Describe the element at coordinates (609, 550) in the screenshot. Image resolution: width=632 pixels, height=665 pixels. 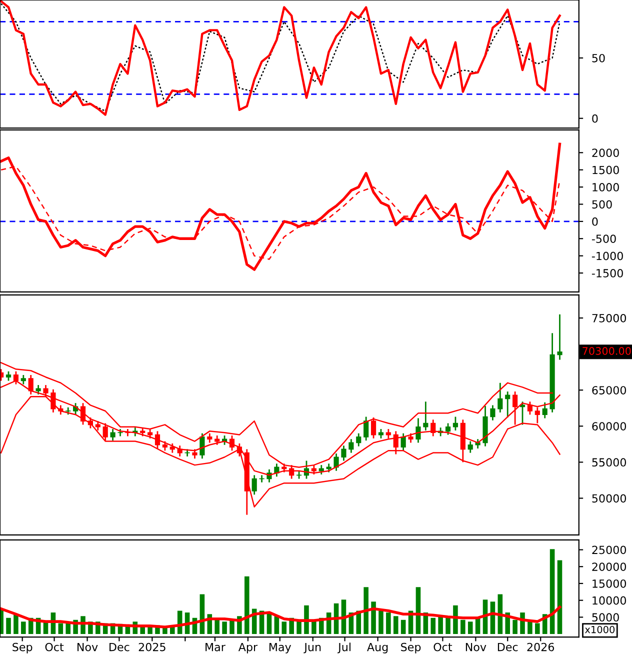
I see `y-tick-label: 25000` at that location.